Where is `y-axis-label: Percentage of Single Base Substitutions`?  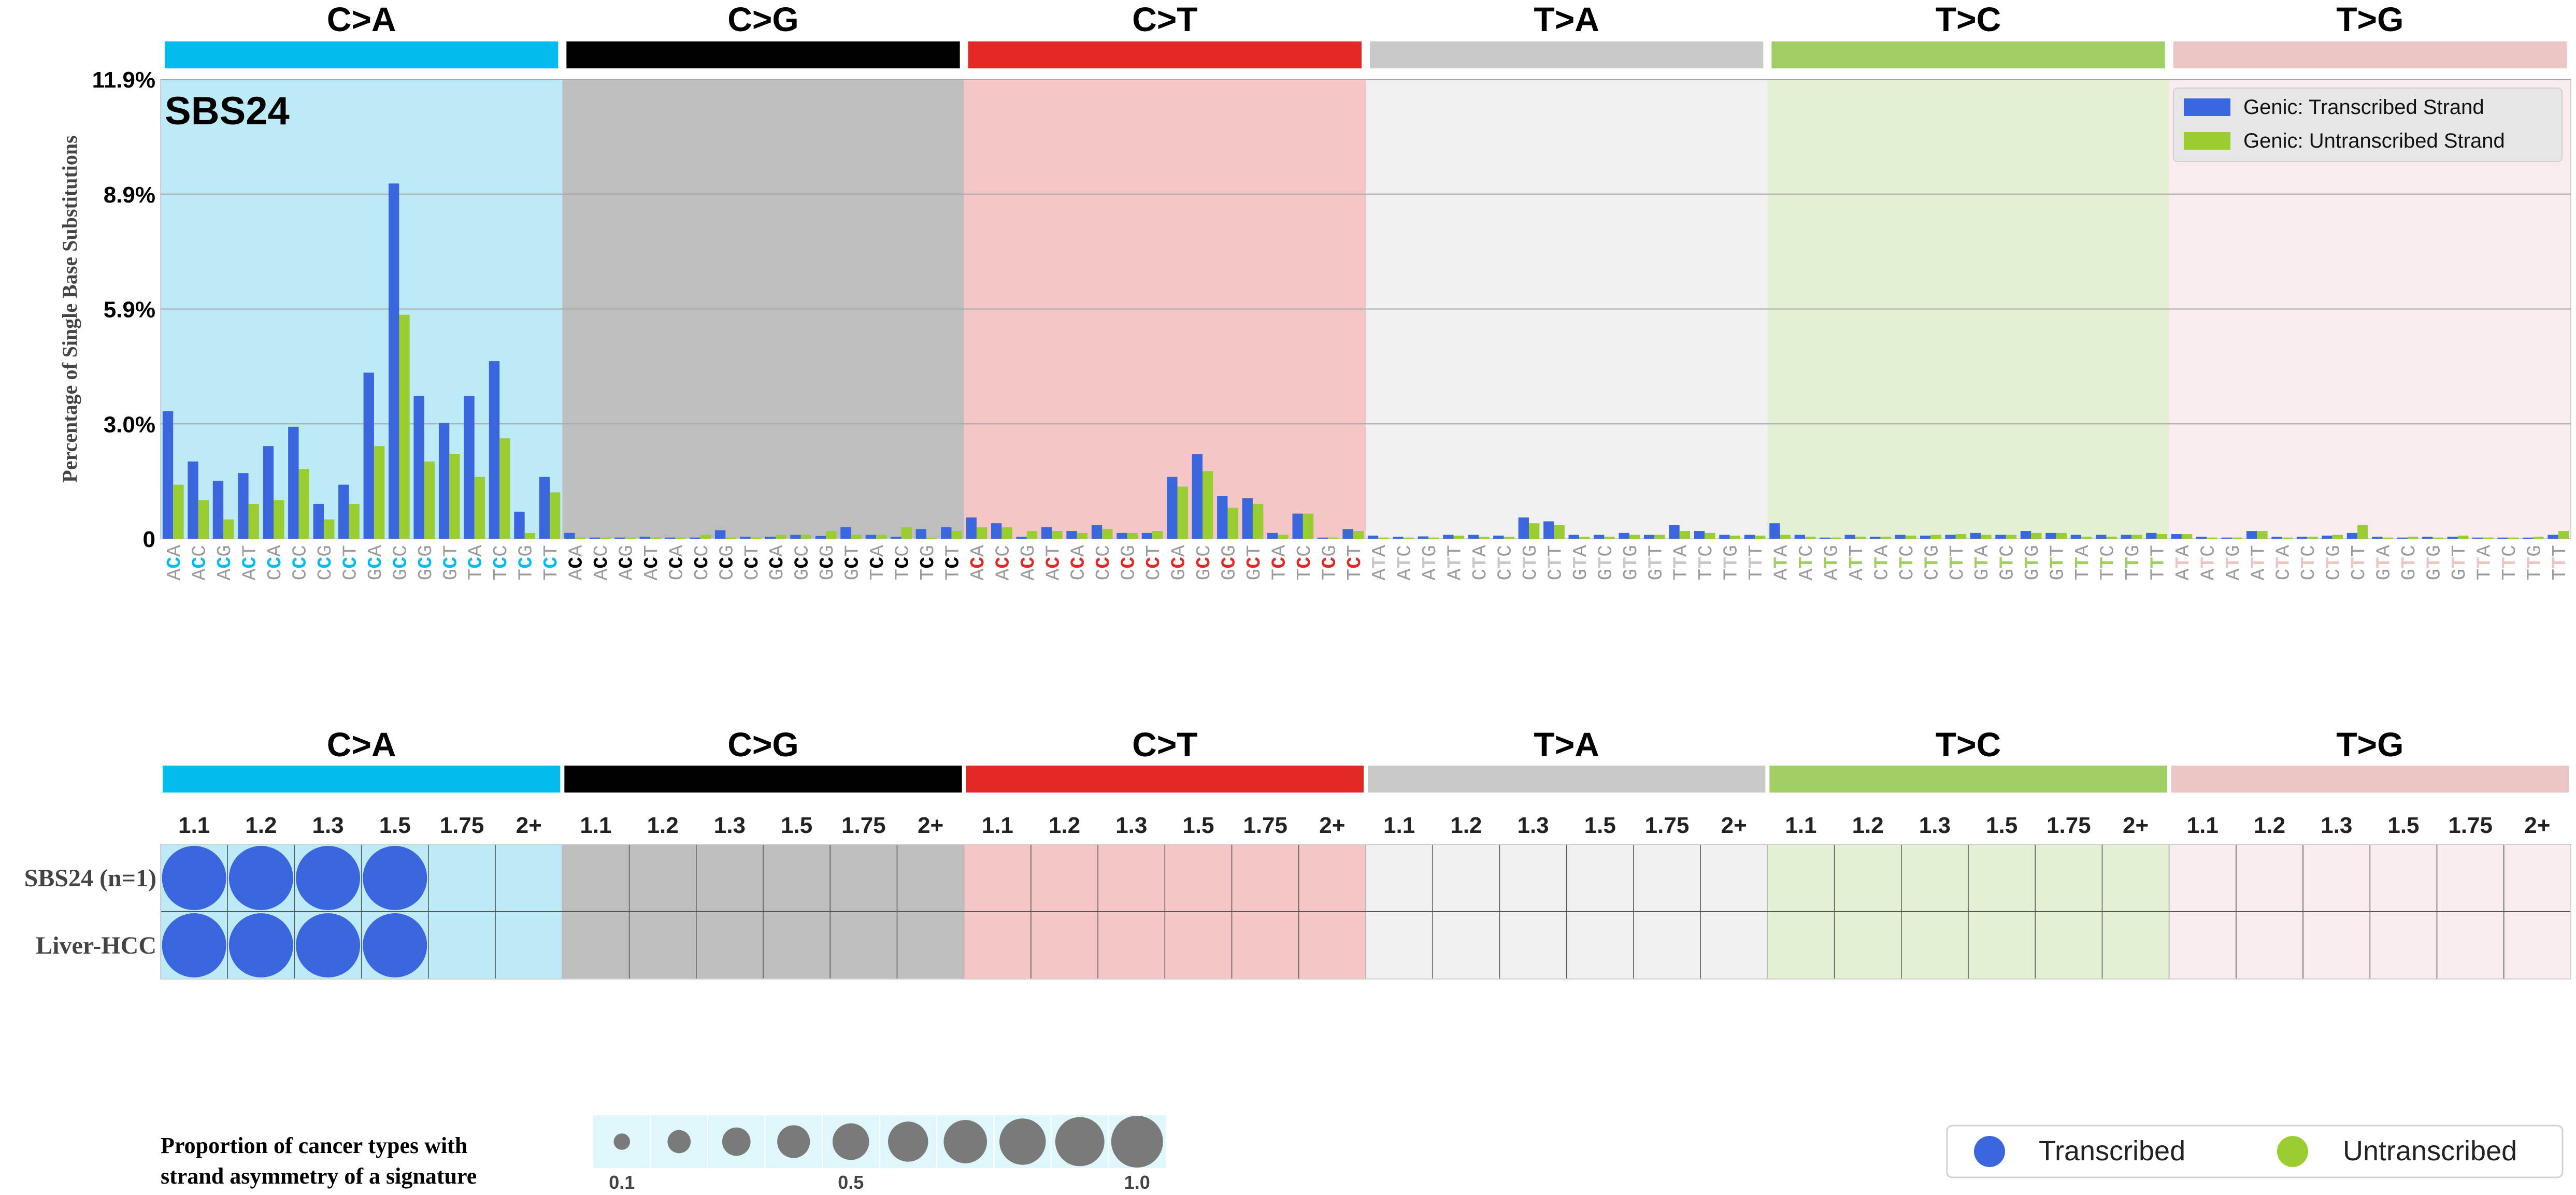 y-axis-label: Percentage of Single Base Substitutions is located at coordinates (69, 308).